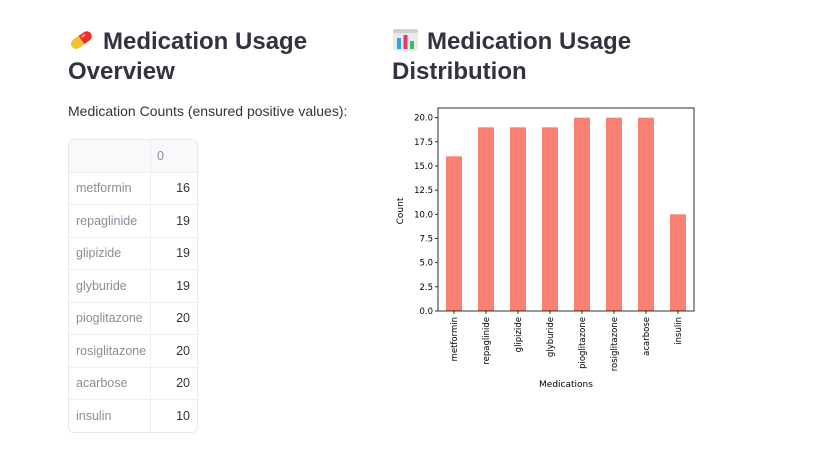  I want to click on y-tick-label: 15.0, so click(423, 167).